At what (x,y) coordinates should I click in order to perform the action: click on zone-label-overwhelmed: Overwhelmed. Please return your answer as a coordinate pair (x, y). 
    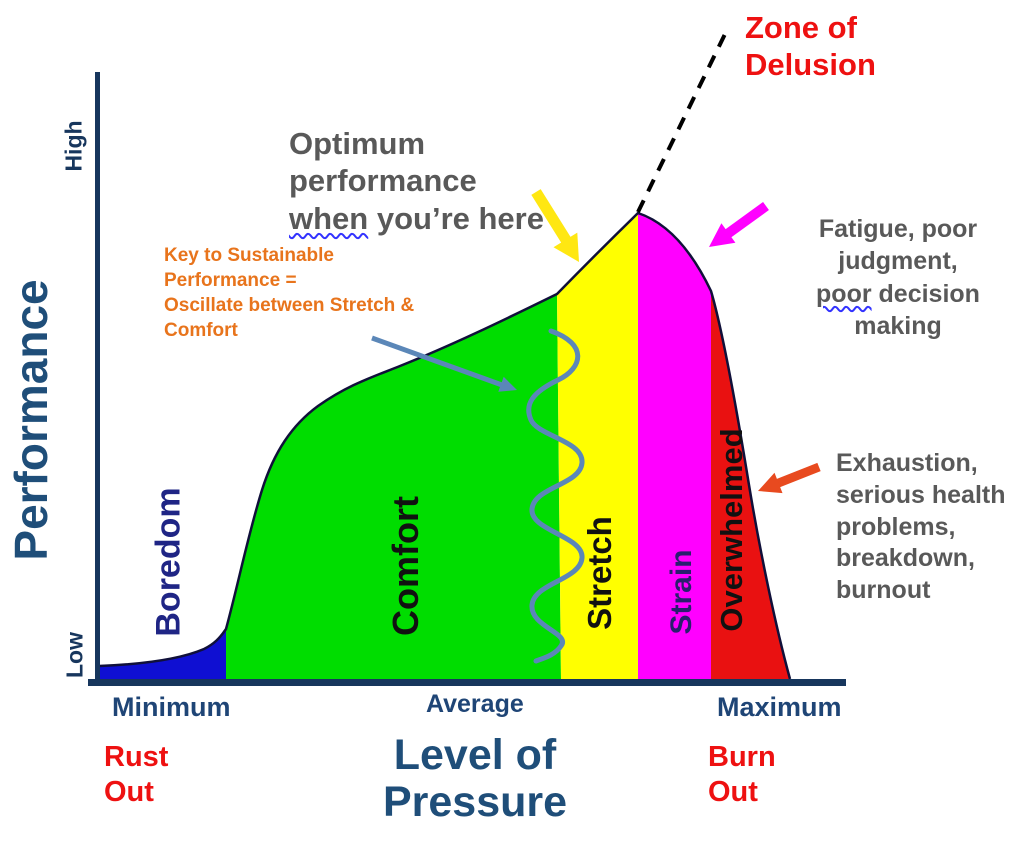
    Looking at the image, I should click on (731, 530).